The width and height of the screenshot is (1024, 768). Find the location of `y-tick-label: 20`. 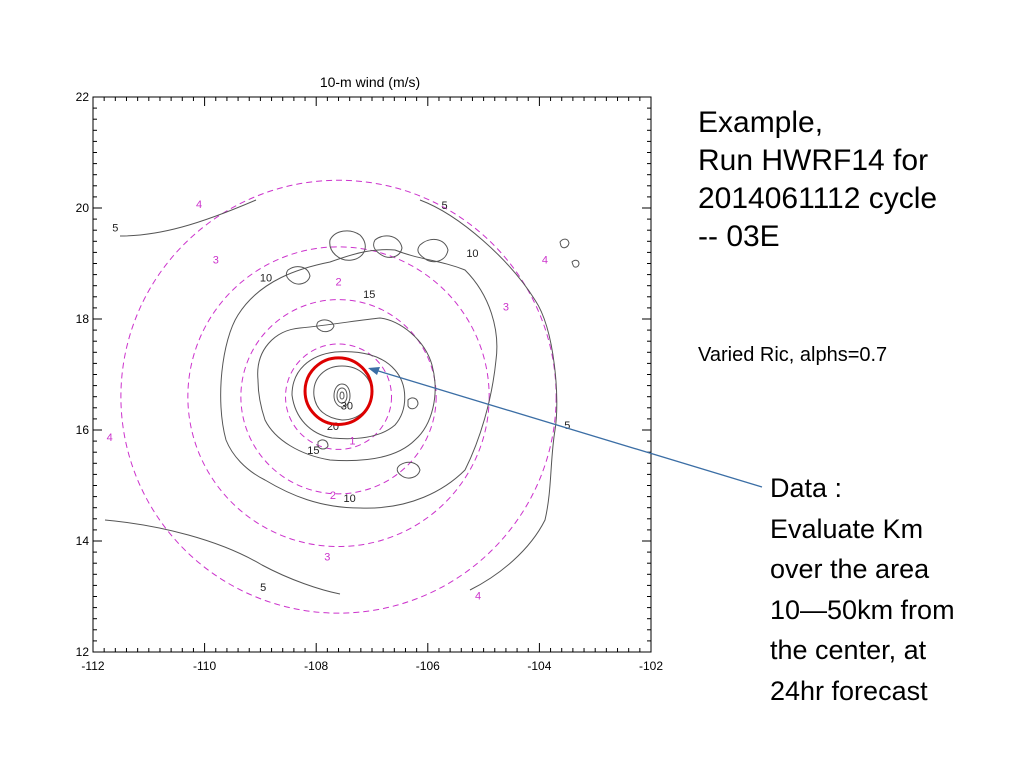

y-tick-label: 20 is located at coordinates (83, 208).